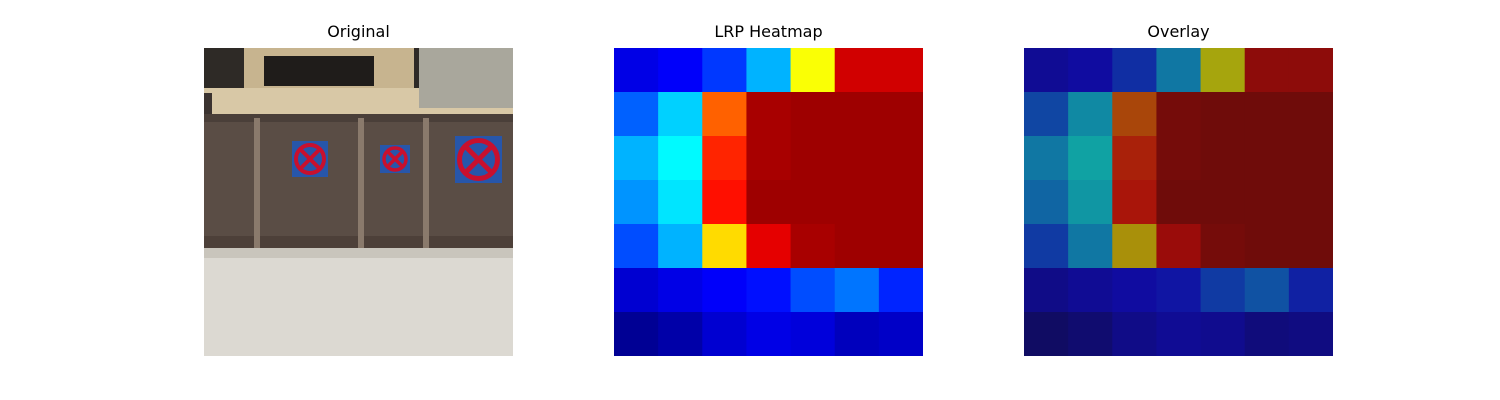 This screenshot has width=1500, height=400. I want to click on ground, so click(358, 302).